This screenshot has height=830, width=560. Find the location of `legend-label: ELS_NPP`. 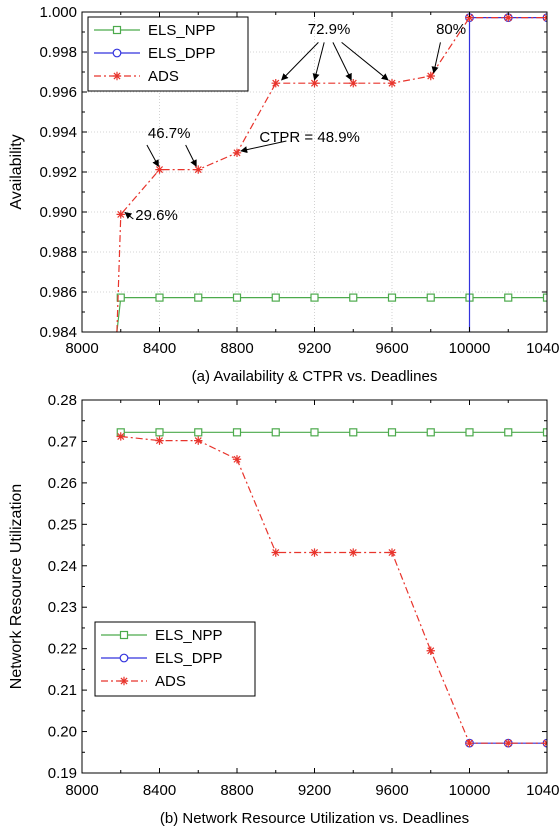

legend-label: ELS_NPP is located at coordinates (189, 635).